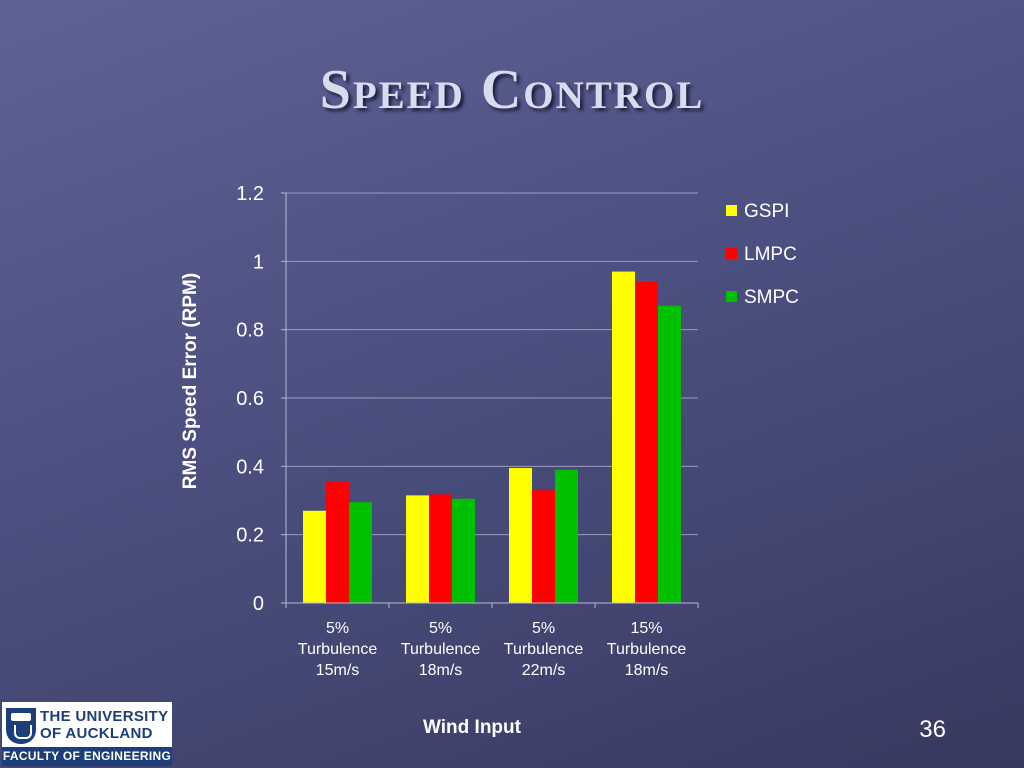 Image resolution: width=1024 pixels, height=768 pixels. I want to click on x-axis-title: Wind Input, so click(472, 727).